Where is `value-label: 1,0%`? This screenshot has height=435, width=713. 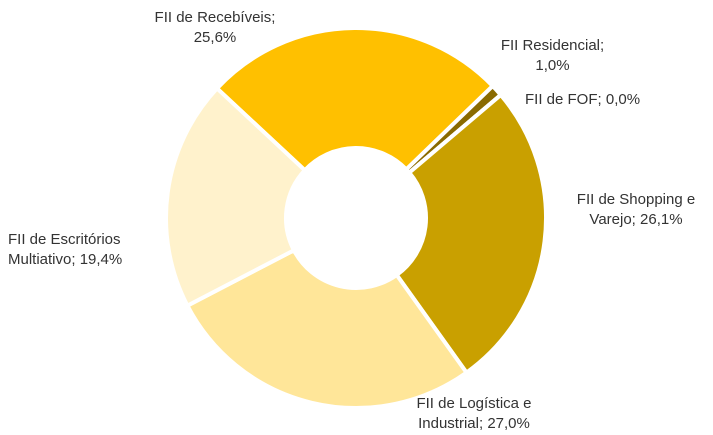 value-label: 1,0% is located at coordinates (552, 65).